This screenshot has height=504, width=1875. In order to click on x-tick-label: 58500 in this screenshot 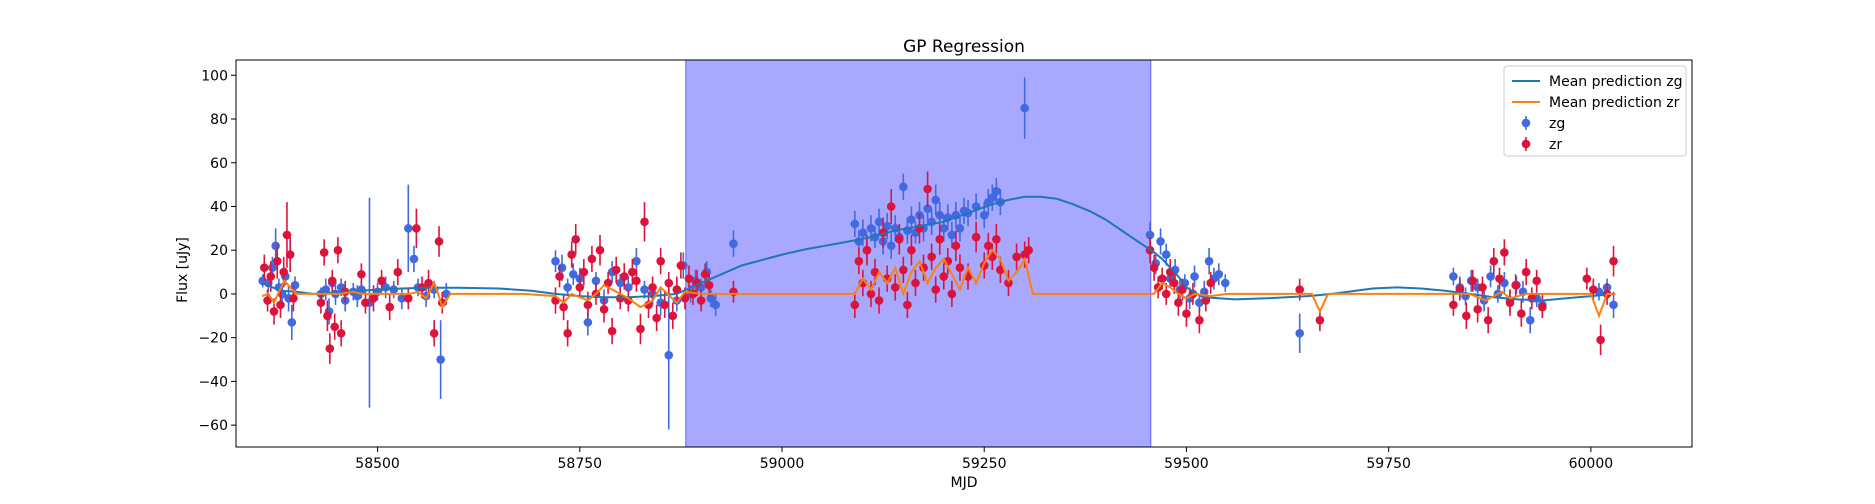, I will do `click(377, 464)`.